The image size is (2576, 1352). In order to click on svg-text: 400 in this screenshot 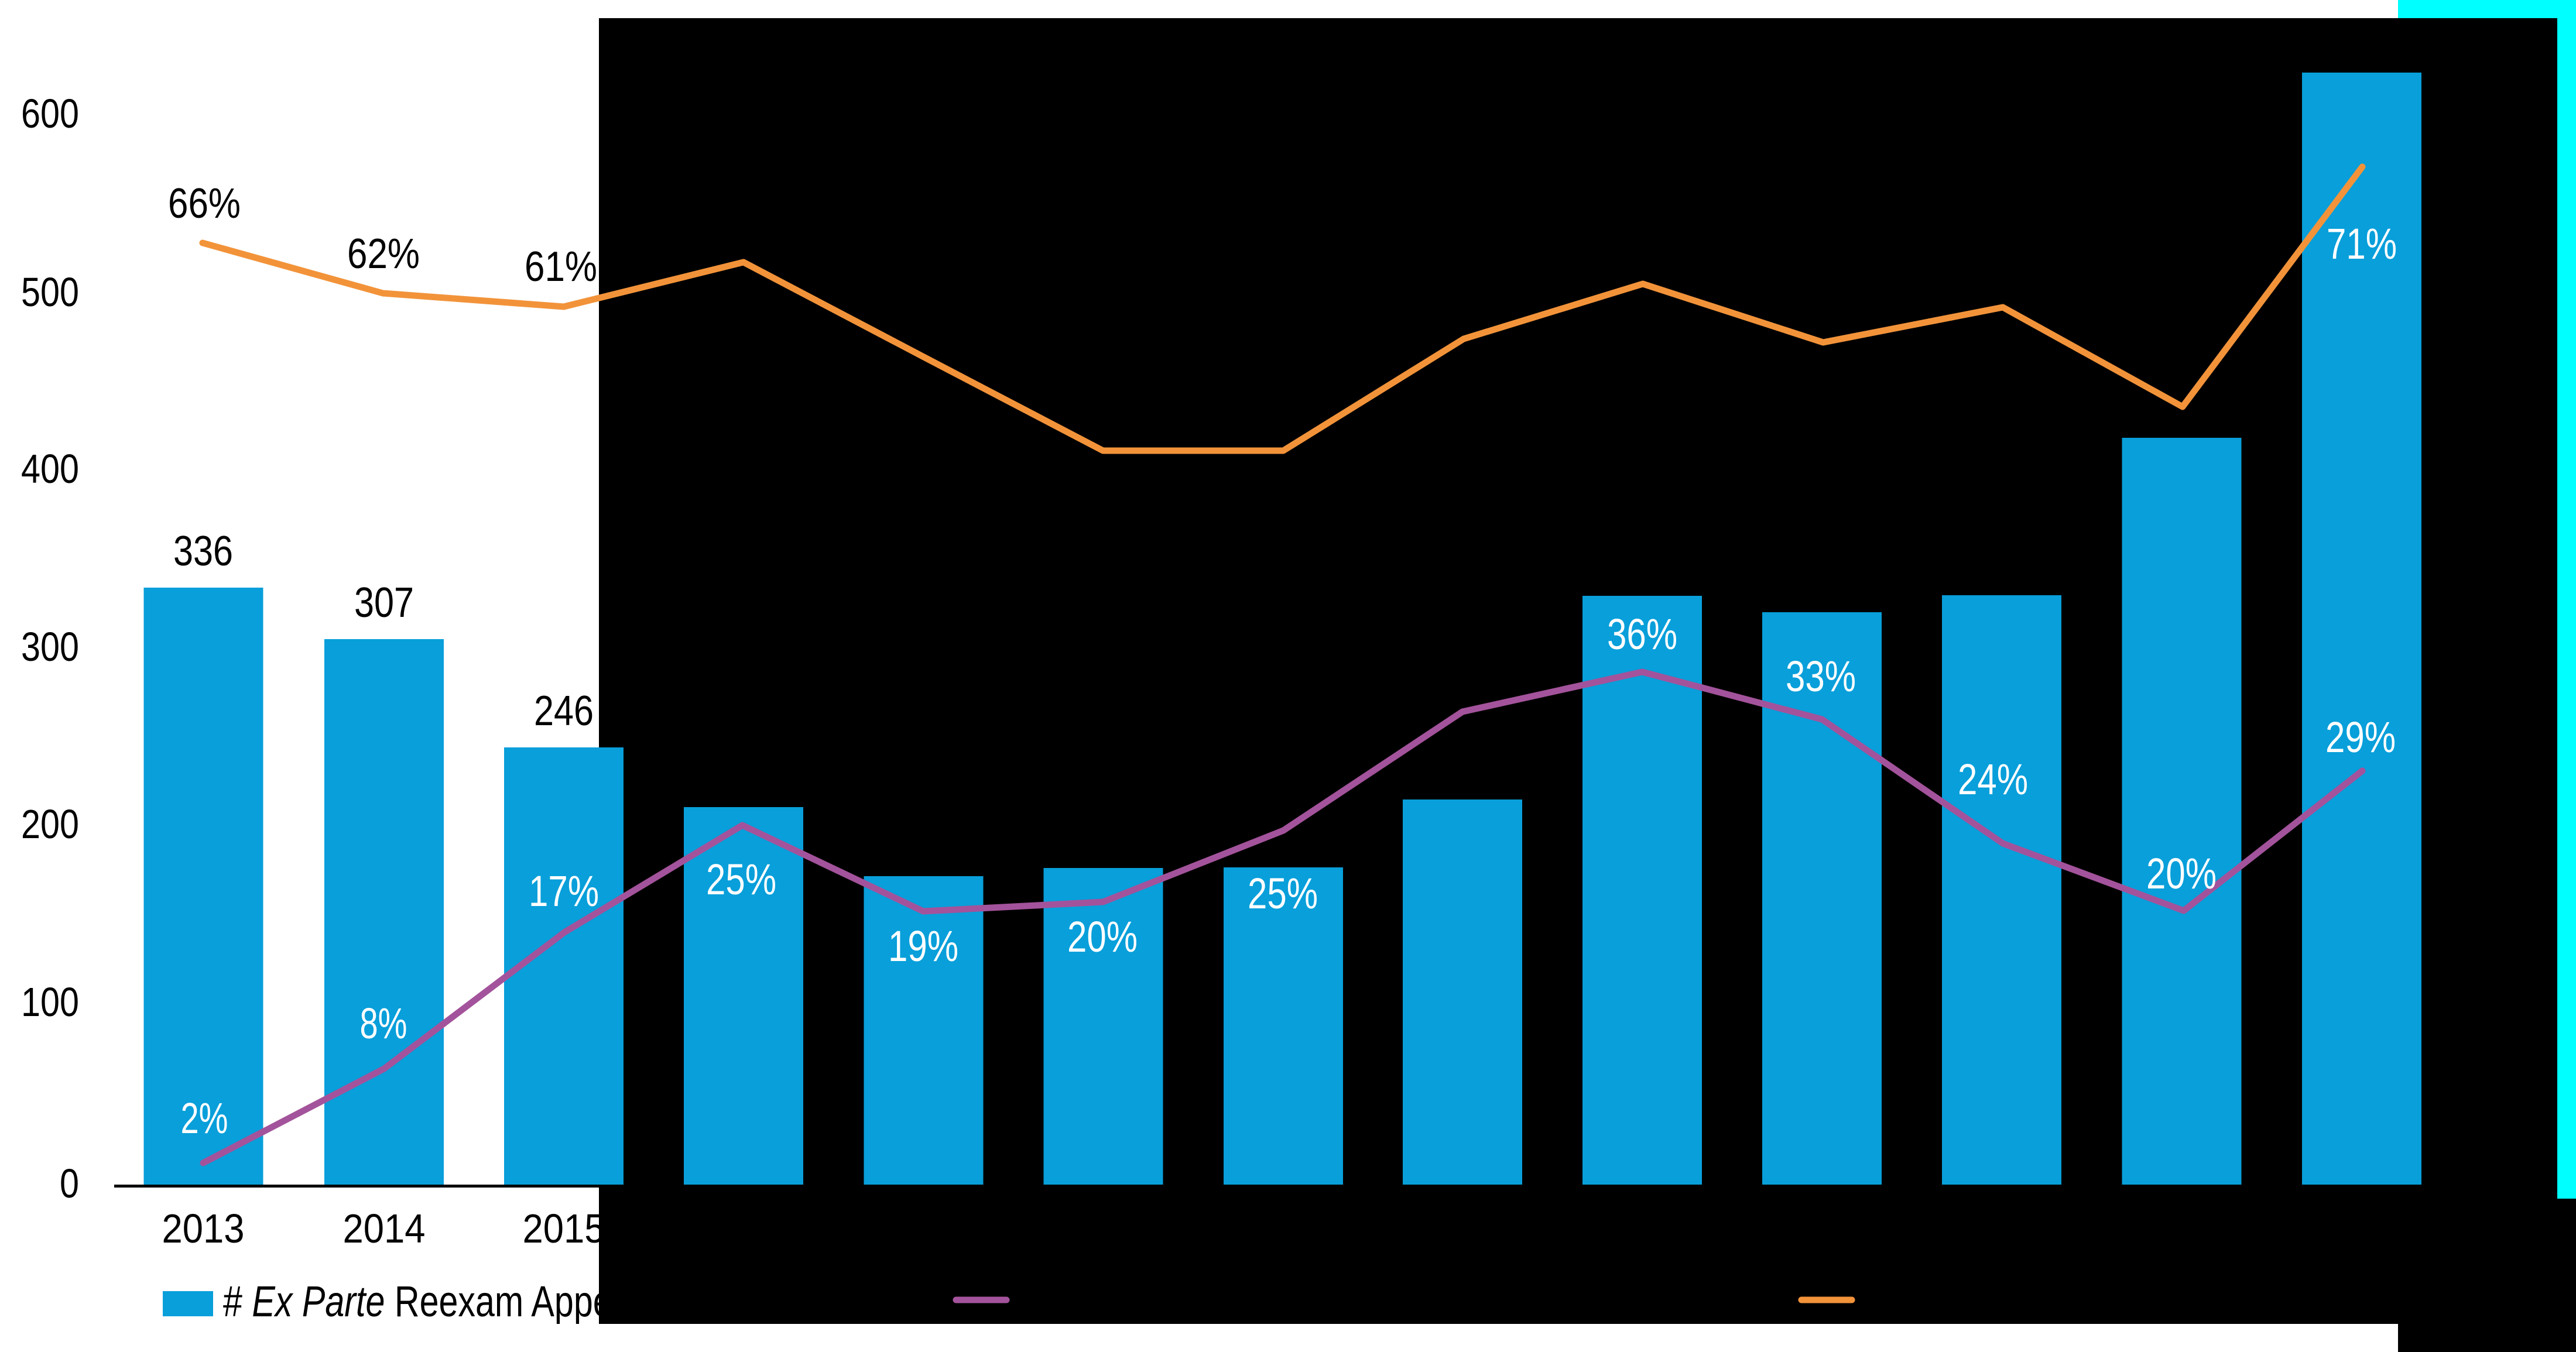, I will do `click(50, 468)`.